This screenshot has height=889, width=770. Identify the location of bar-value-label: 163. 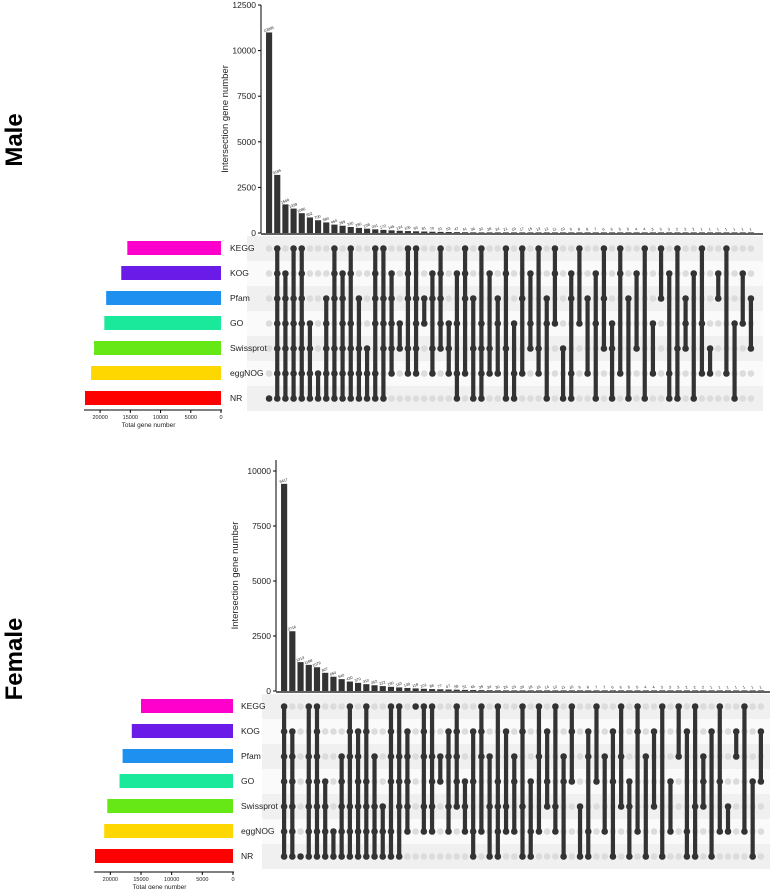
(398, 685).